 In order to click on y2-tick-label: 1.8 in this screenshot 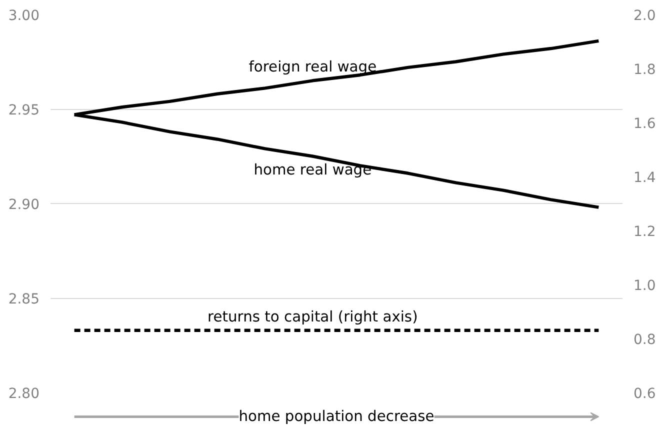, I will do `click(645, 70)`.